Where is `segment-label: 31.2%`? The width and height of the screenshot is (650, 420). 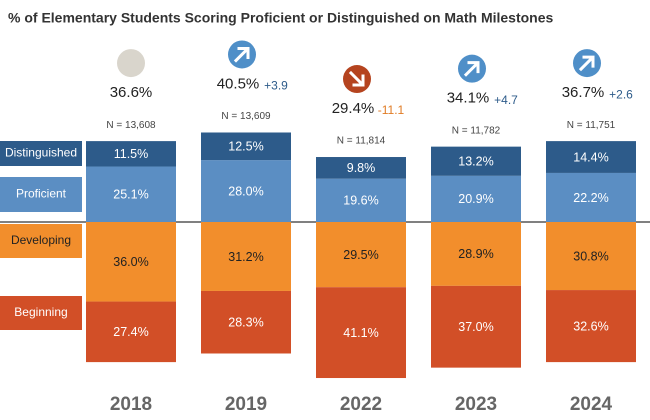
segment-label: 31.2% is located at coordinates (245, 257).